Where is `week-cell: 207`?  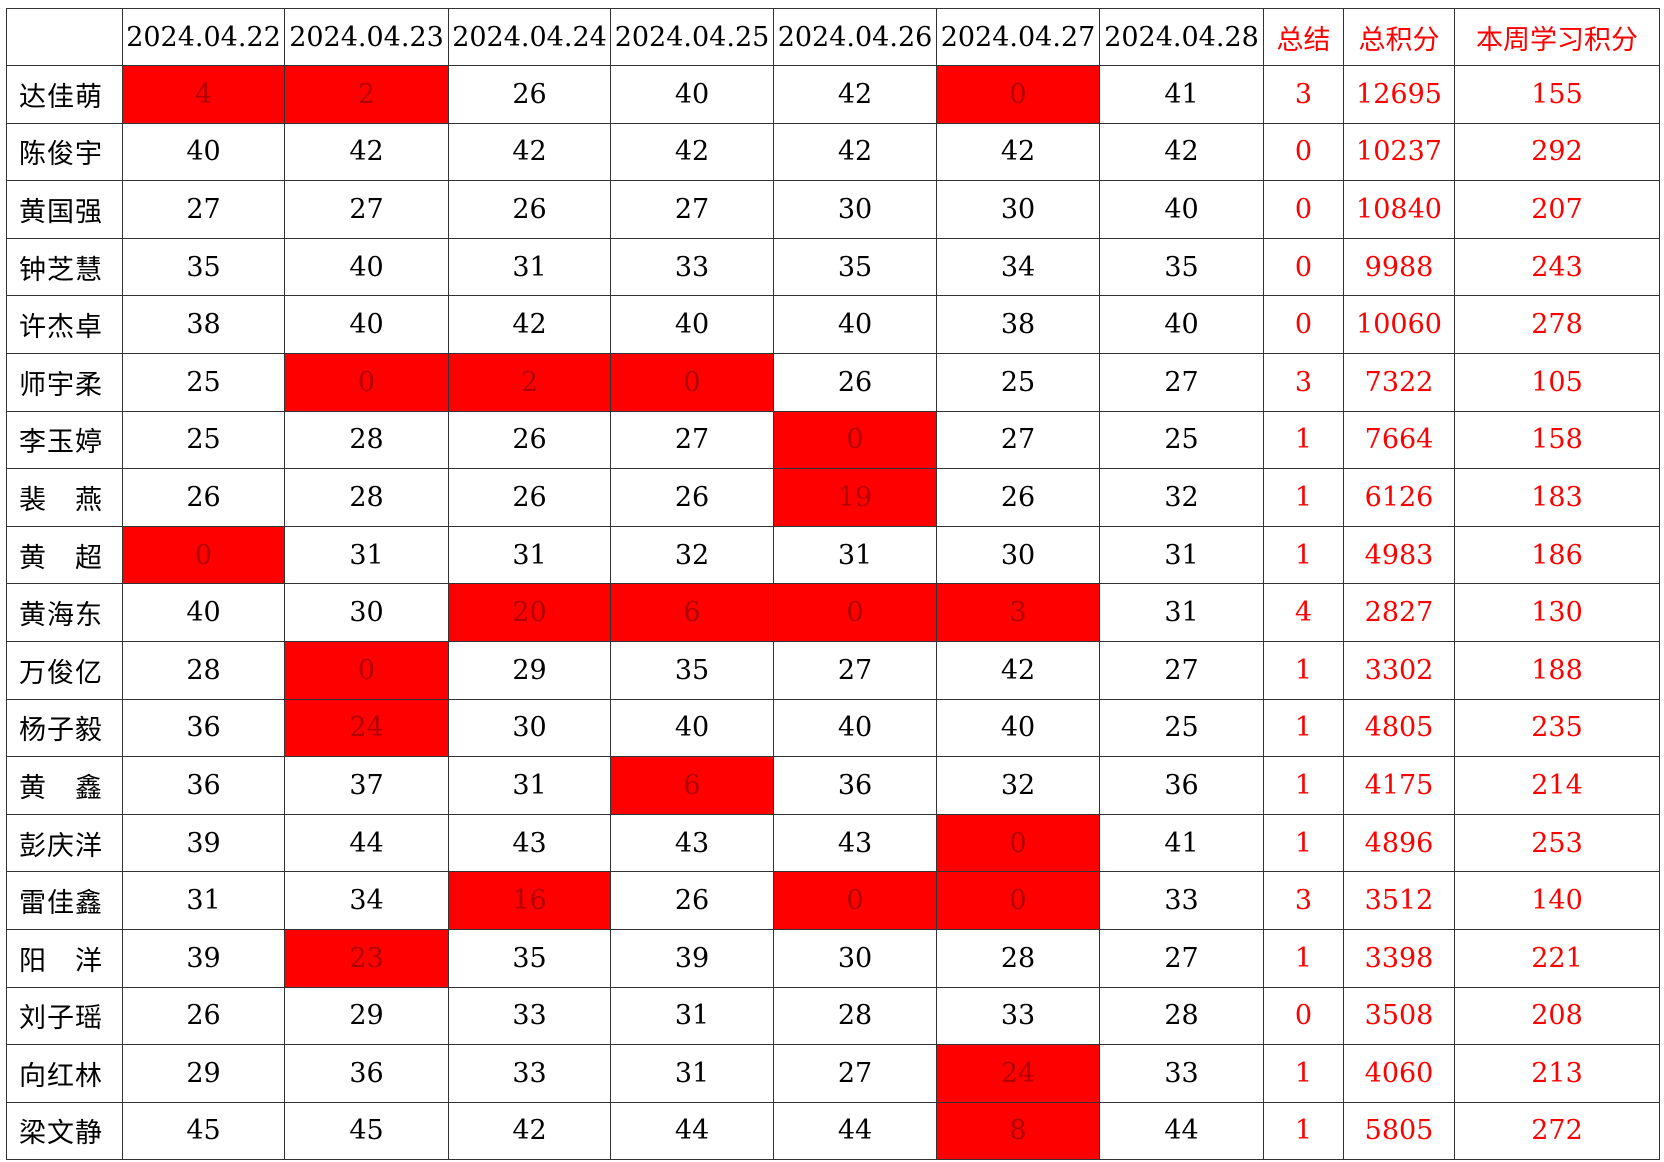
week-cell: 207 is located at coordinates (1557, 209).